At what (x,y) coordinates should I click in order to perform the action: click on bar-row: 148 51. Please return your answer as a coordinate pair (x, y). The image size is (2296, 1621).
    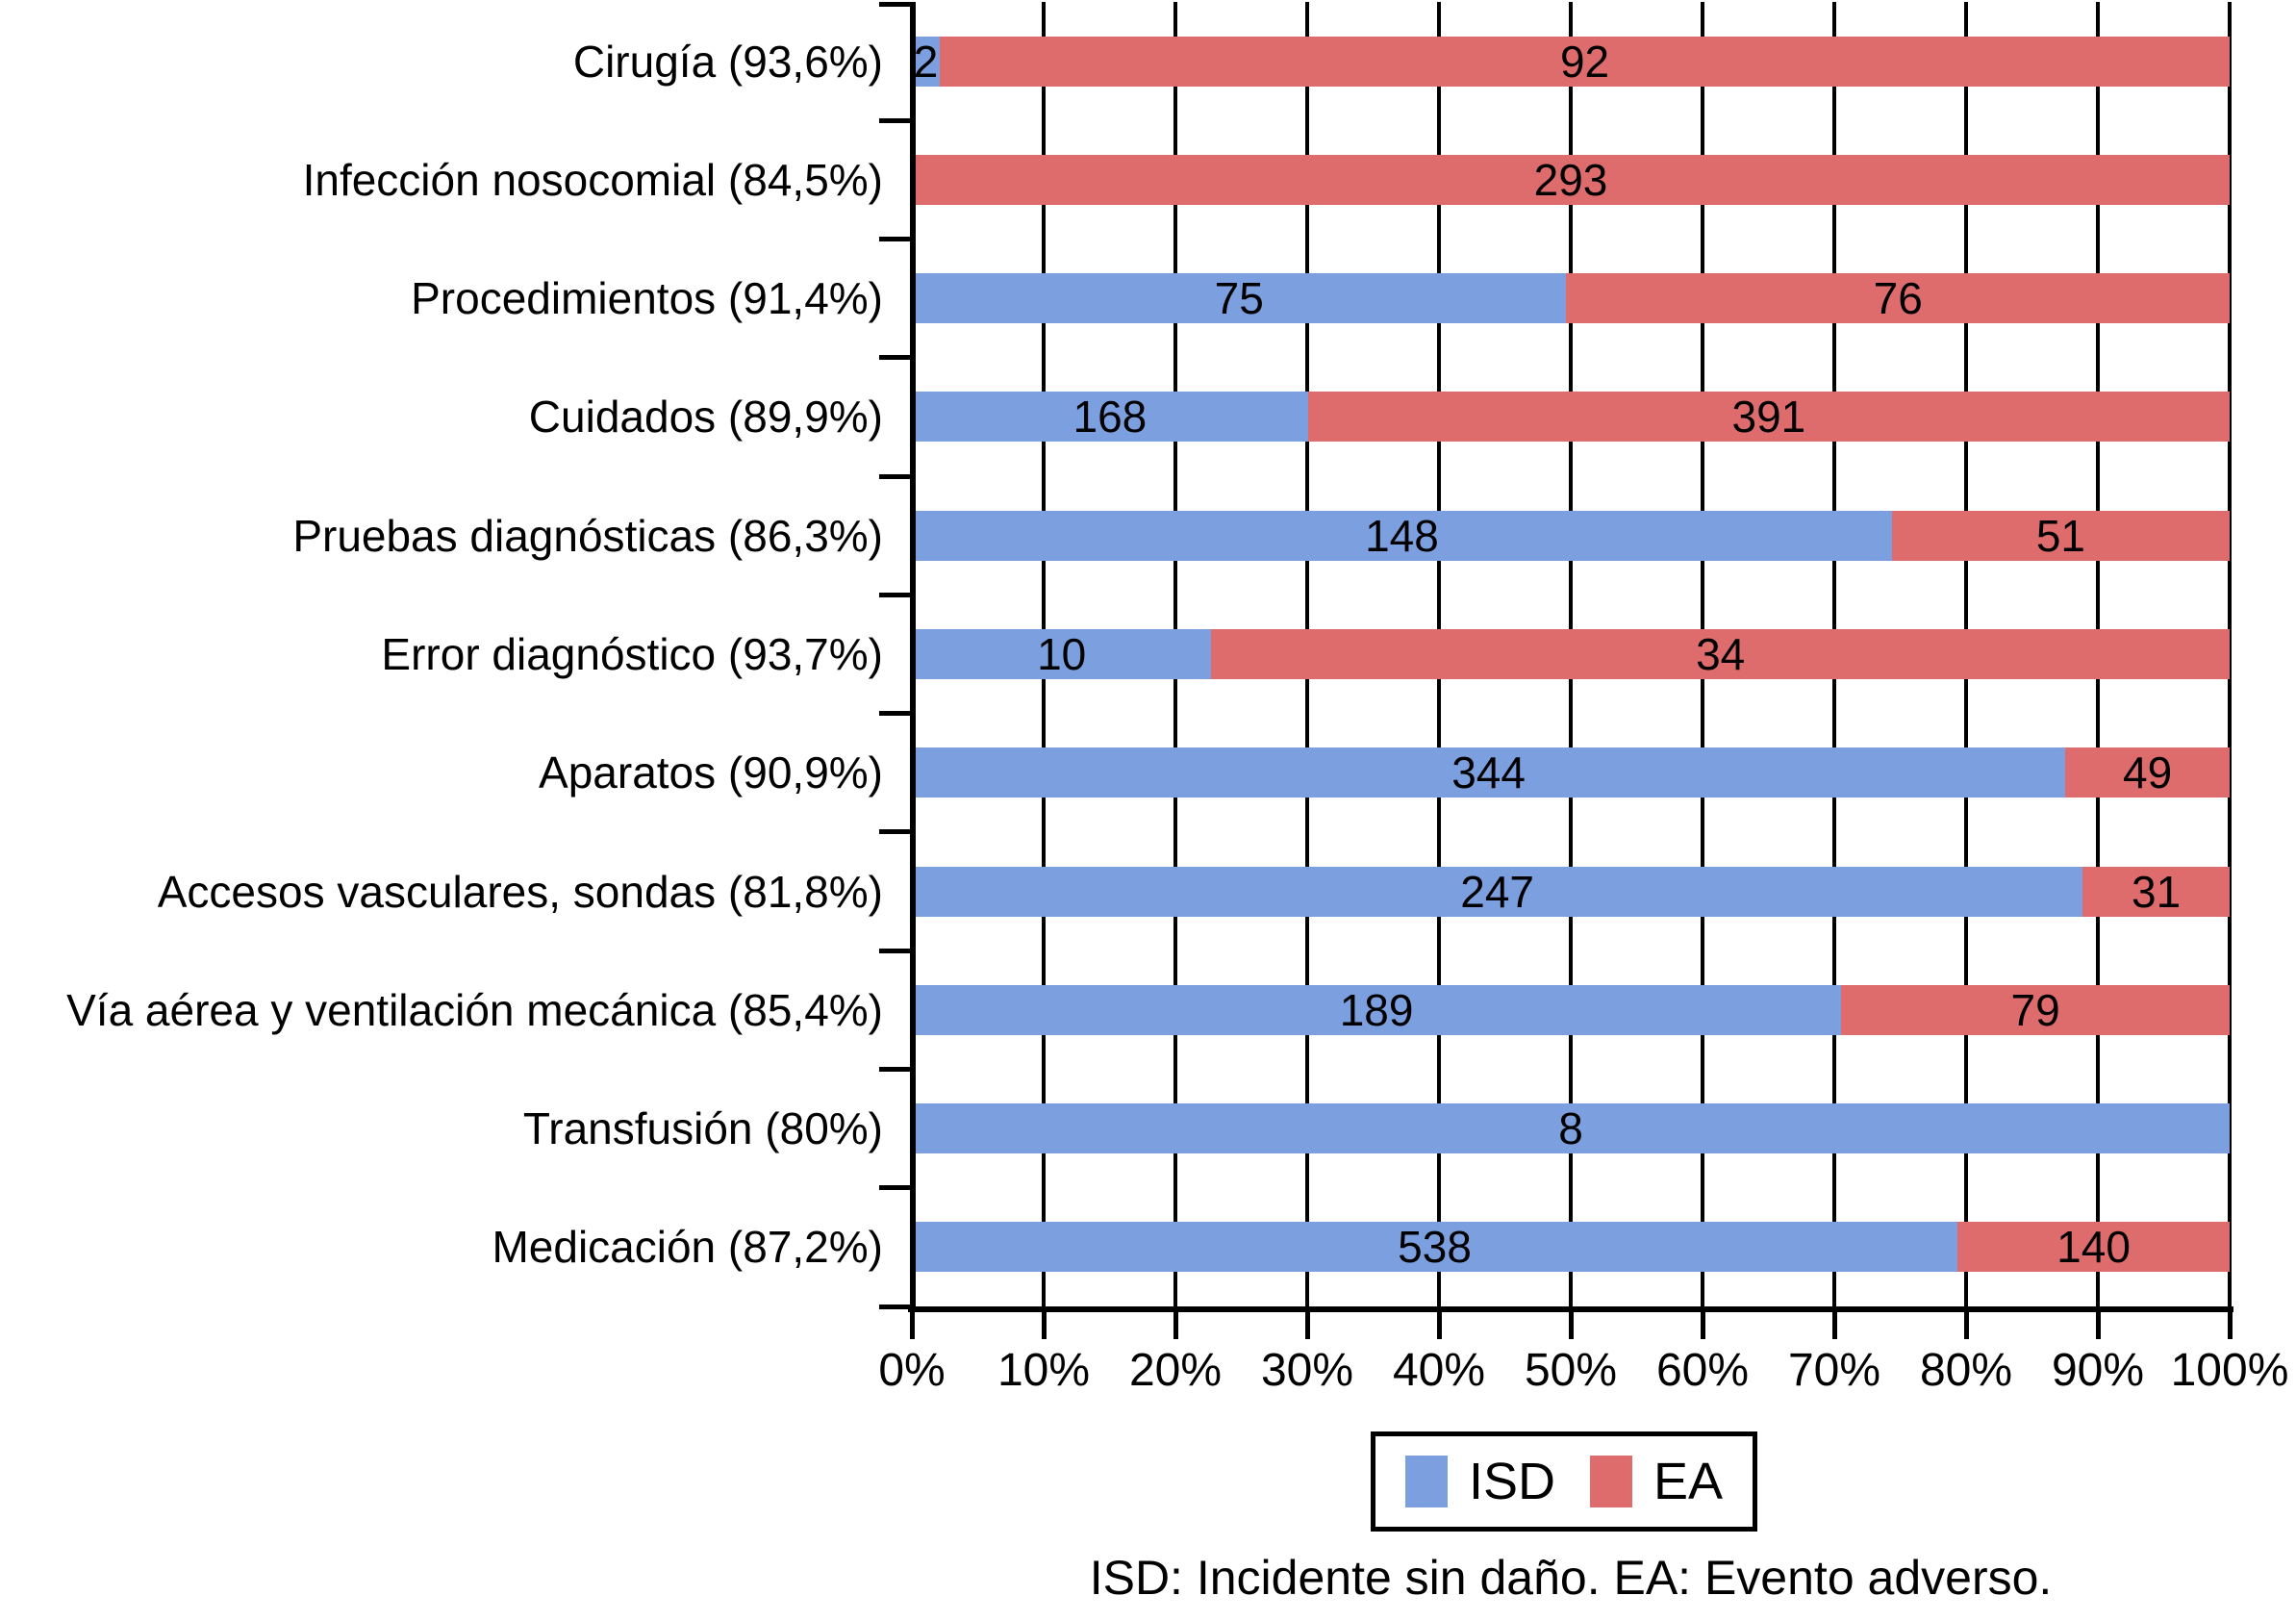
    Looking at the image, I should click on (1571, 536).